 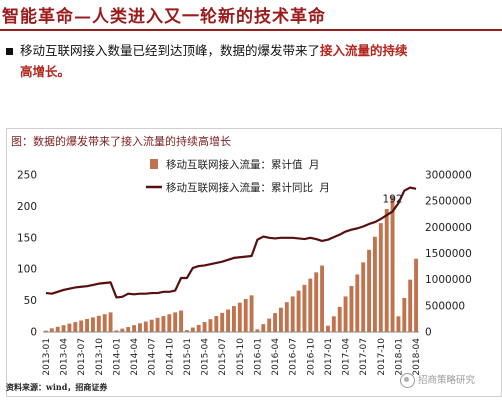 I want to click on x-tick-label: 2015-07, so click(x=223, y=357).